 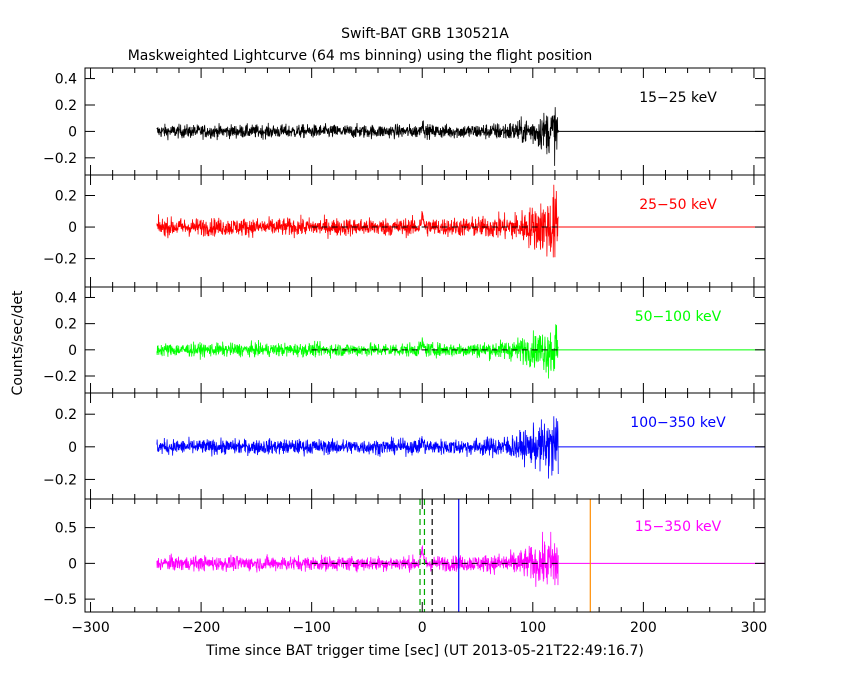 What do you see at coordinates (678, 423) in the screenshot?
I see `band-label: 100−350 keV` at bounding box center [678, 423].